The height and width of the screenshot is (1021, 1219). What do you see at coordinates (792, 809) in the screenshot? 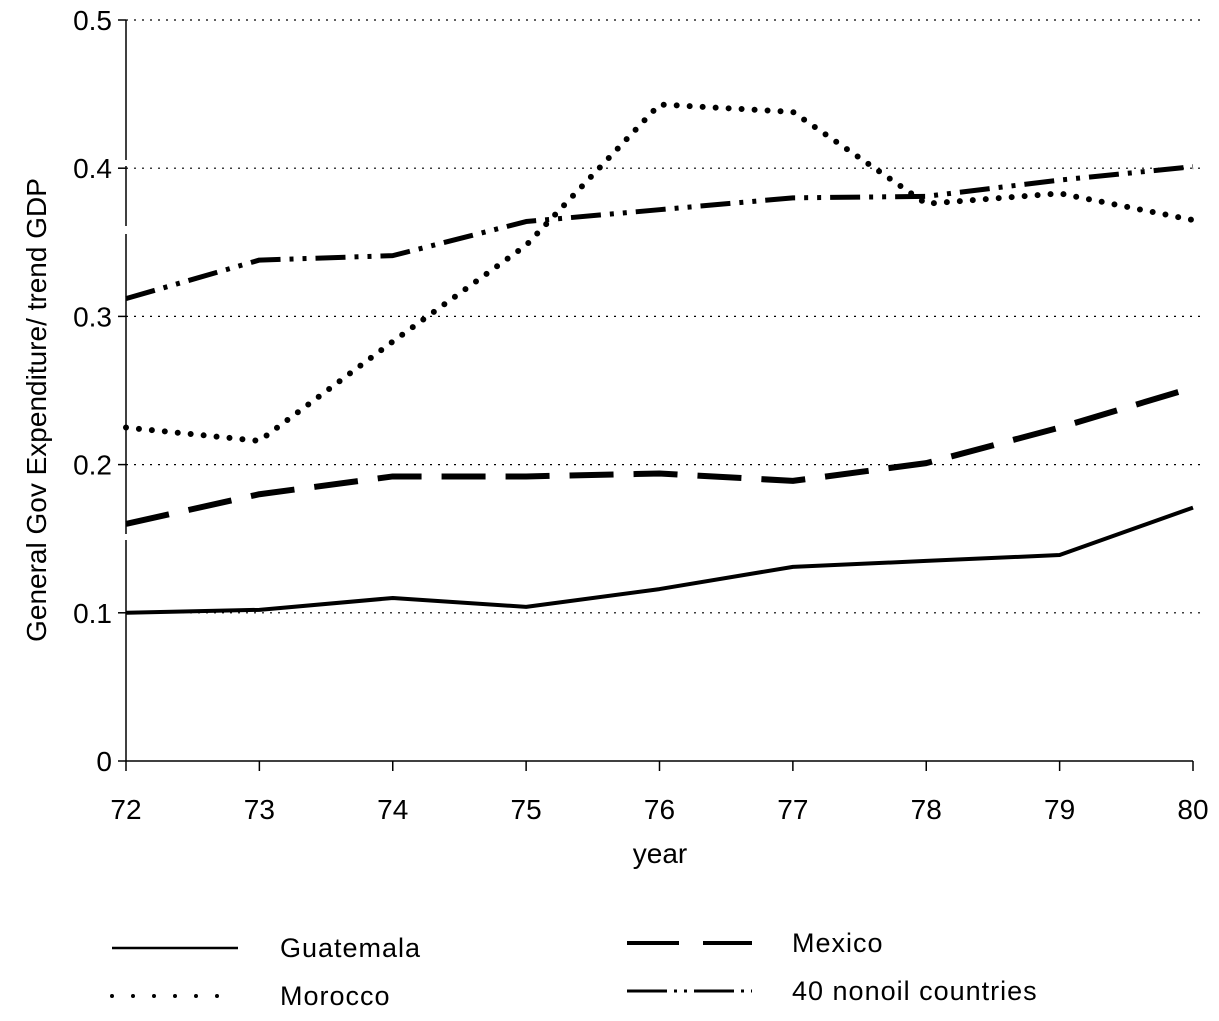
I see `x-tick-label: 77` at bounding box center [792, 809].